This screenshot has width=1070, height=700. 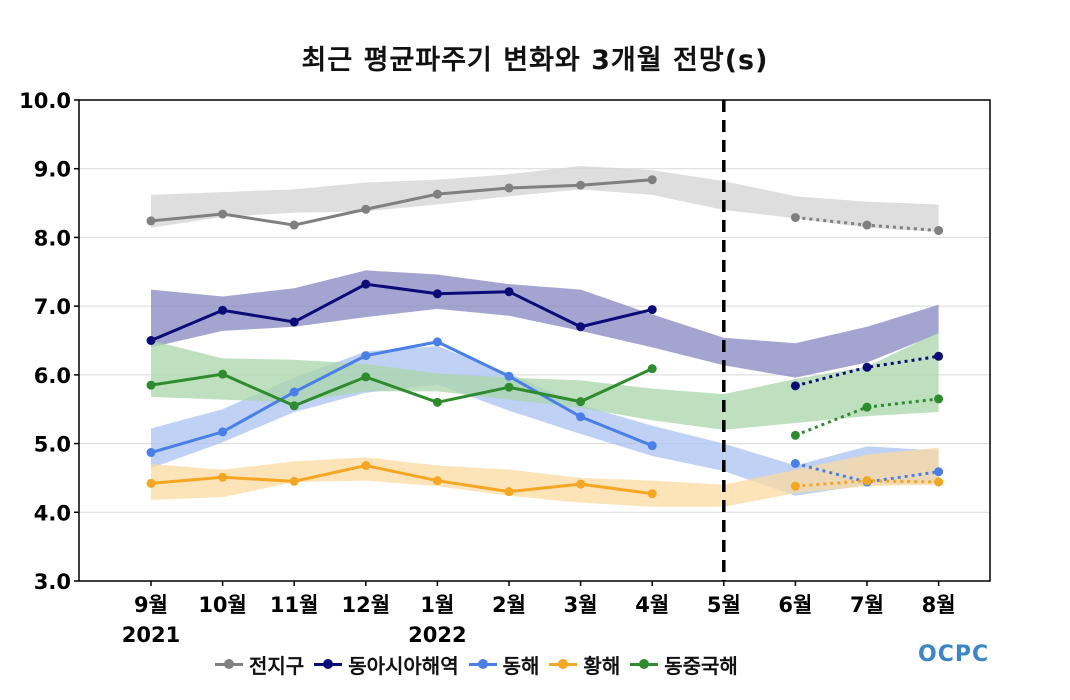 What do you see at coordinates (52, 307) in the screenshot?
I see `y-tick-label: 7.0` at bounding box center [52, 307].